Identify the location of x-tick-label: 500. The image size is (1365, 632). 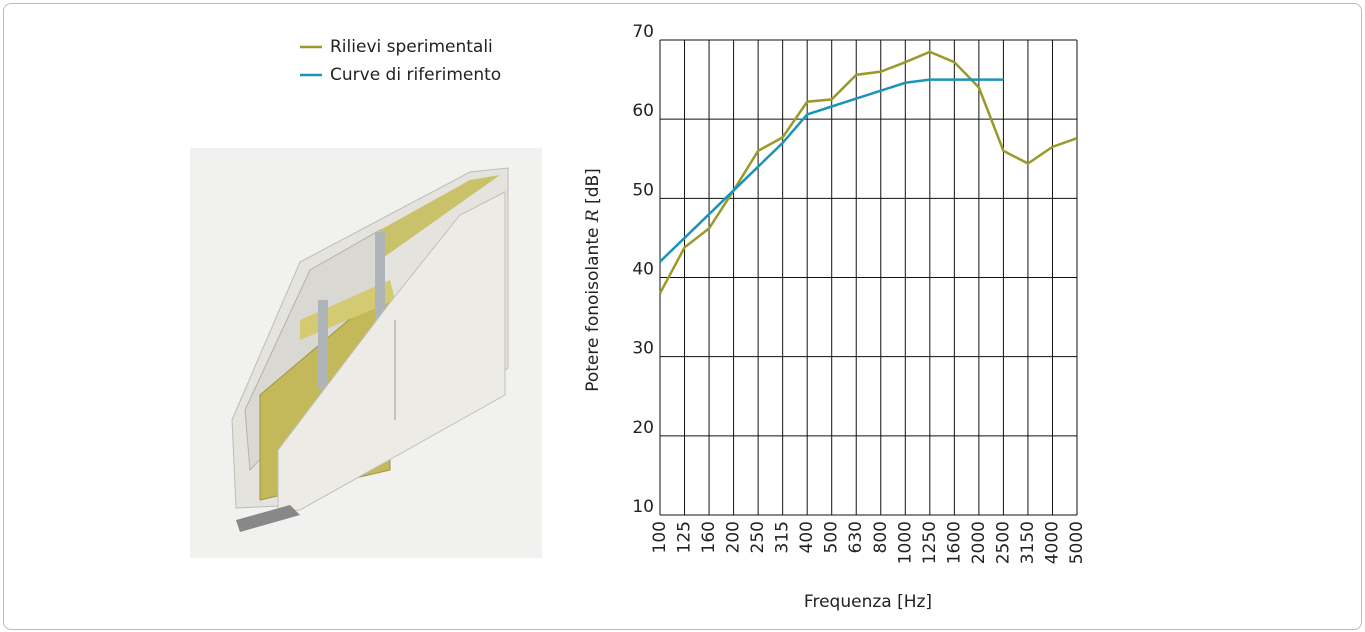
(832, 537).